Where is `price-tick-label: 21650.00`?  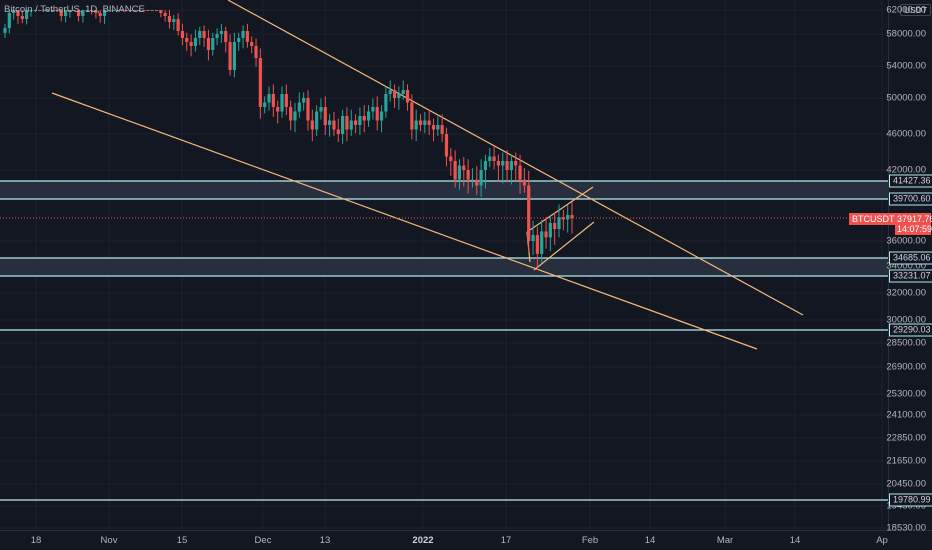 price-tick-label: 21650.00 is located at coordinates (906, 461).